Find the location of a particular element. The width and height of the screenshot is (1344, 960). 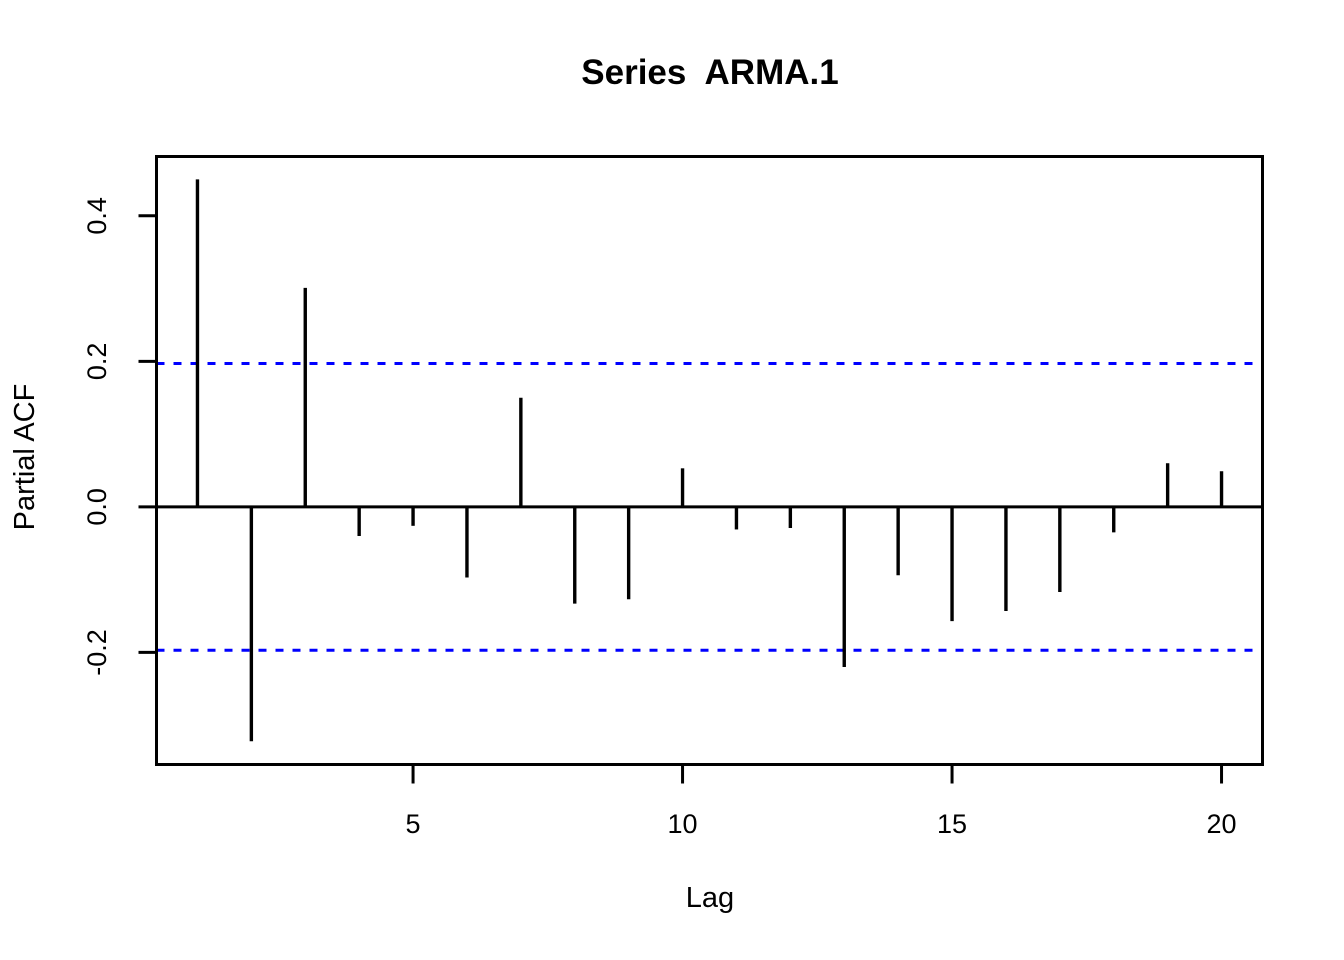

x-tick-label-20: 20 is located at coordinates (1222, 824).